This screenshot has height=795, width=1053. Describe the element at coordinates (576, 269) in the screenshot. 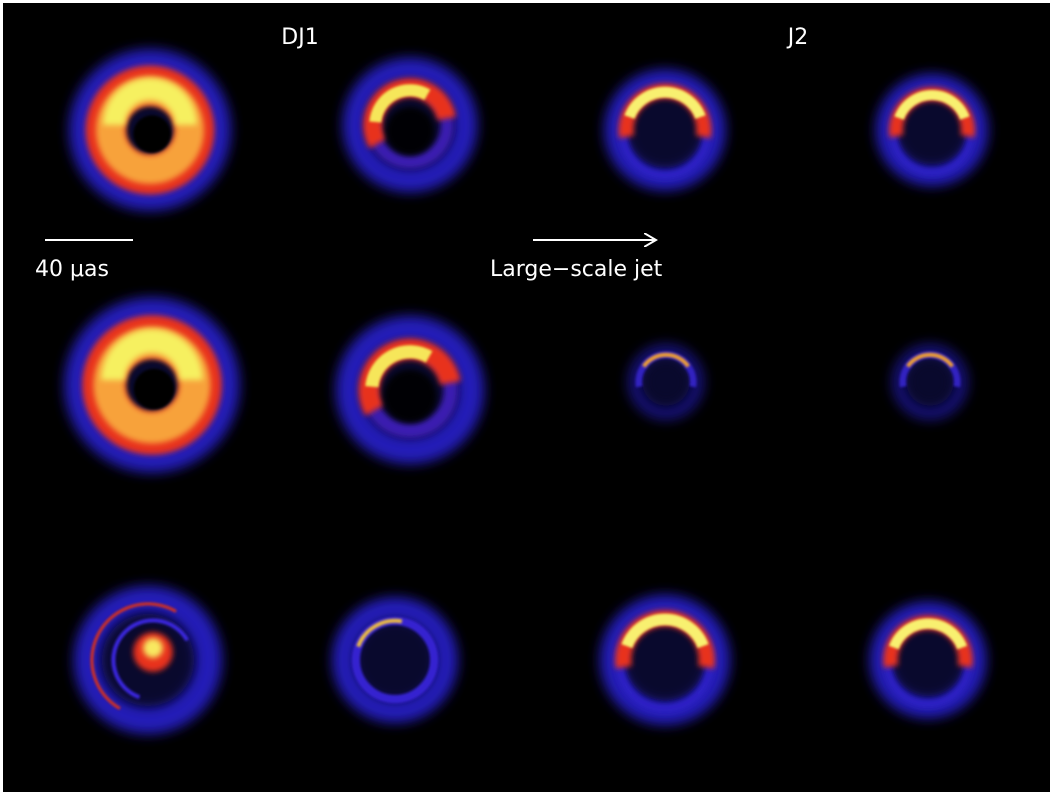

I see `jet-arrow-label: Large−scale jet` at that location.